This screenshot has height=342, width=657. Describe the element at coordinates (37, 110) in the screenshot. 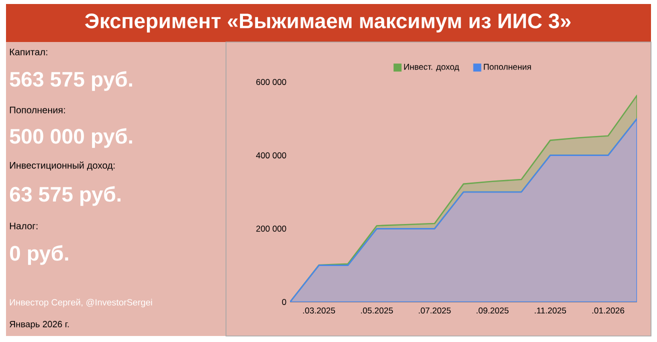

I see `text: Пополнения:` at that location.